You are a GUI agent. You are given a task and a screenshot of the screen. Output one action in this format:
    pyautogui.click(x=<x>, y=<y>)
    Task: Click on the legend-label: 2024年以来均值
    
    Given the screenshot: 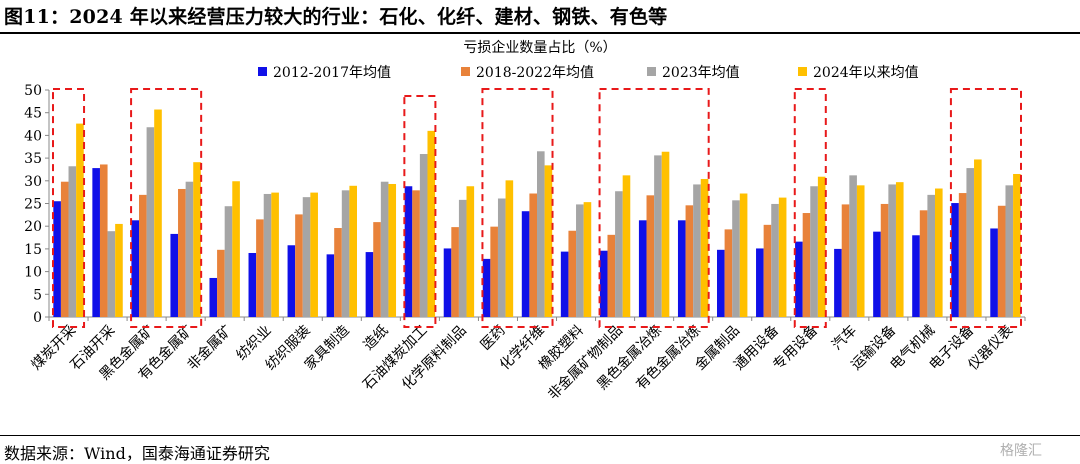 What is the action you would take?
    pyautogui.click(x=866, y=73)
    